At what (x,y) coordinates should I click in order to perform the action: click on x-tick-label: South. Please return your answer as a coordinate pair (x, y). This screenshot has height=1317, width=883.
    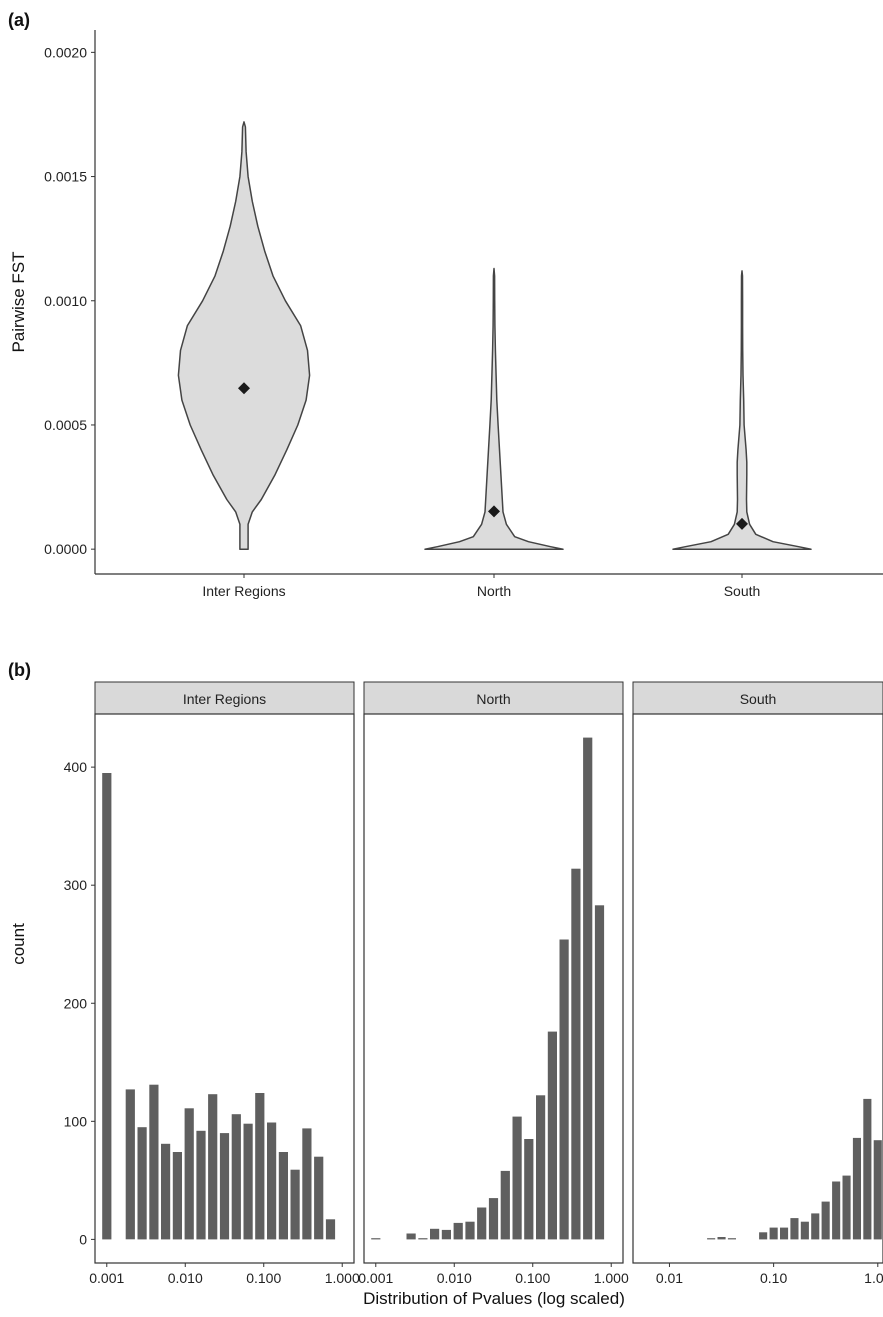
    Looking at the image, I should click on (742, 591).